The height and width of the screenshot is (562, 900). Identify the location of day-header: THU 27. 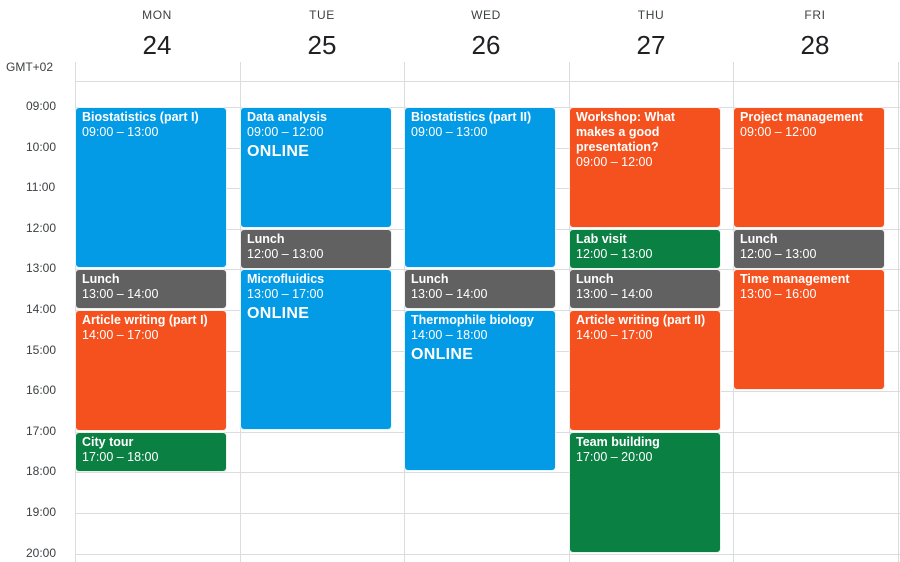
(651, 35).